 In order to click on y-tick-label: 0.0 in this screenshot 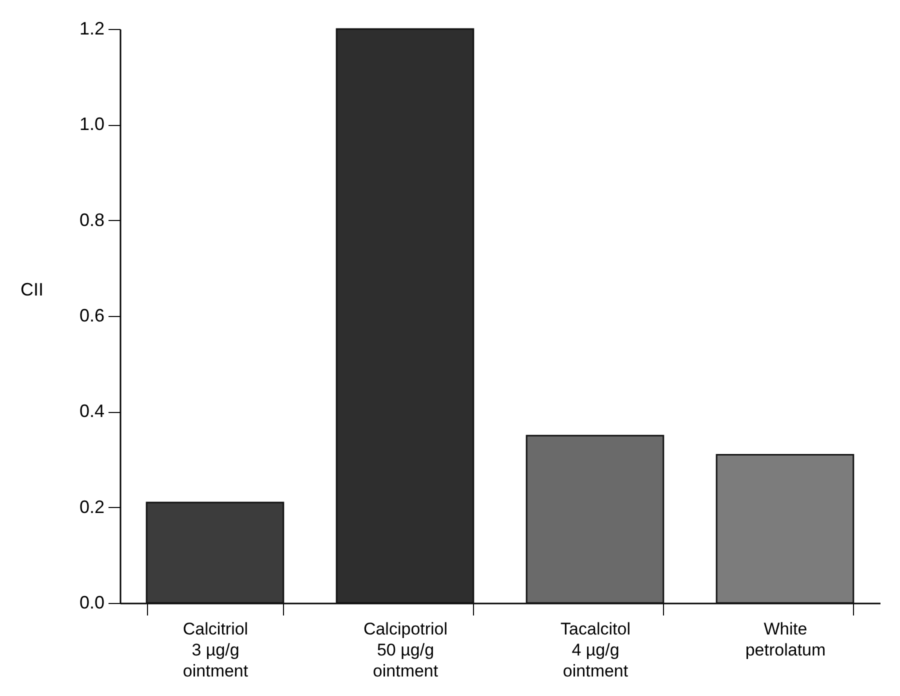, I will do `click(91, 602)`.